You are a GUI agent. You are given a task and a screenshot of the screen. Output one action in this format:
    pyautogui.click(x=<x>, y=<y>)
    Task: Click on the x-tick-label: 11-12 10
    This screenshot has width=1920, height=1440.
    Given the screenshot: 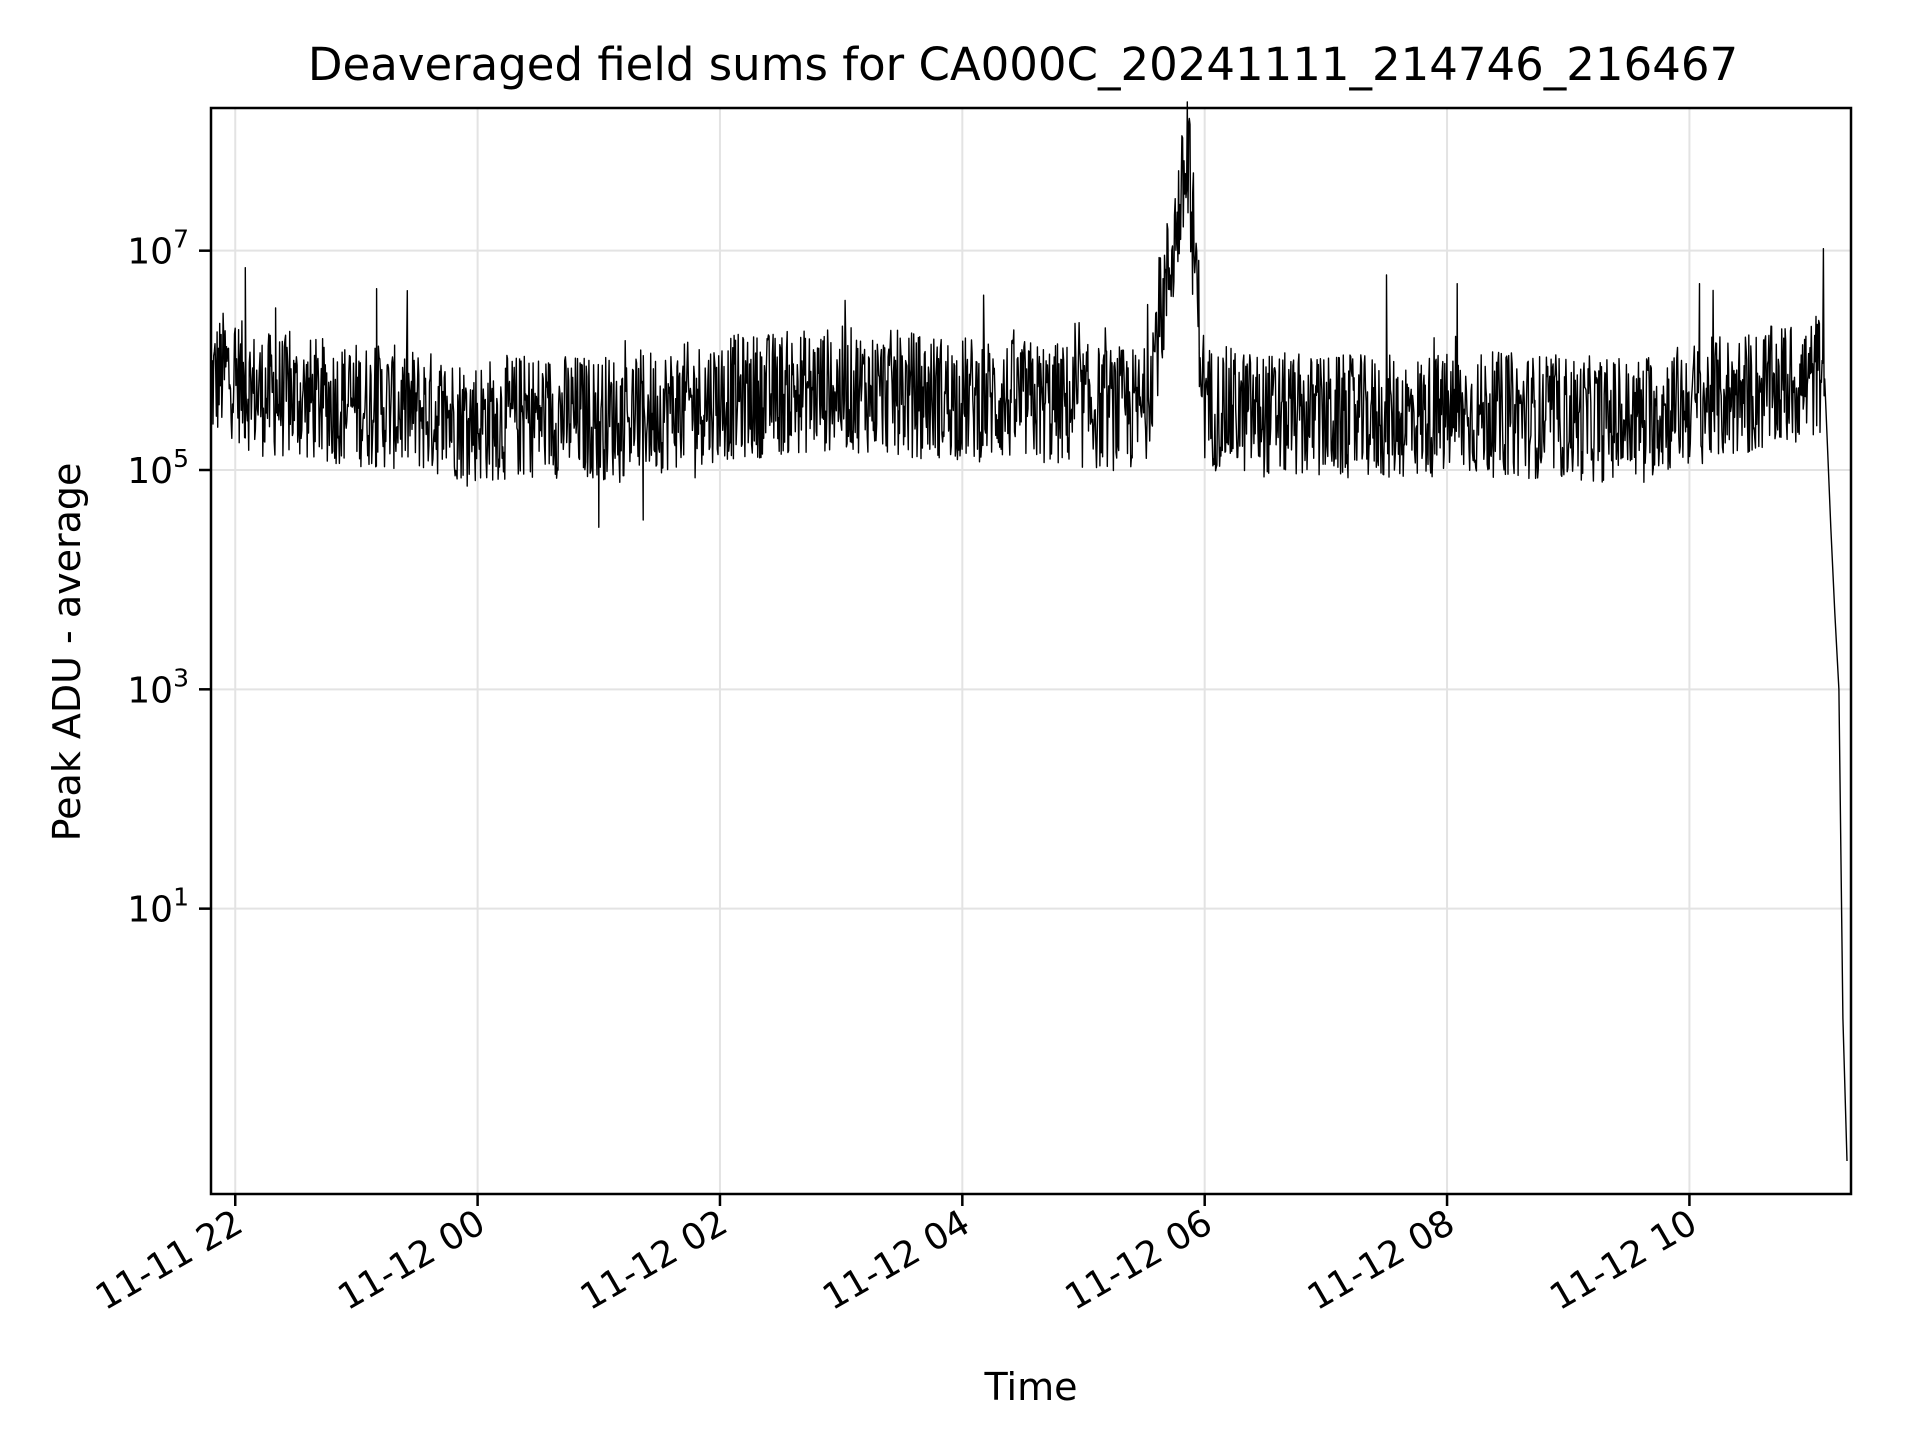 What is the action you would take?
    pyautogui.click(x=1623, y=1260)
    